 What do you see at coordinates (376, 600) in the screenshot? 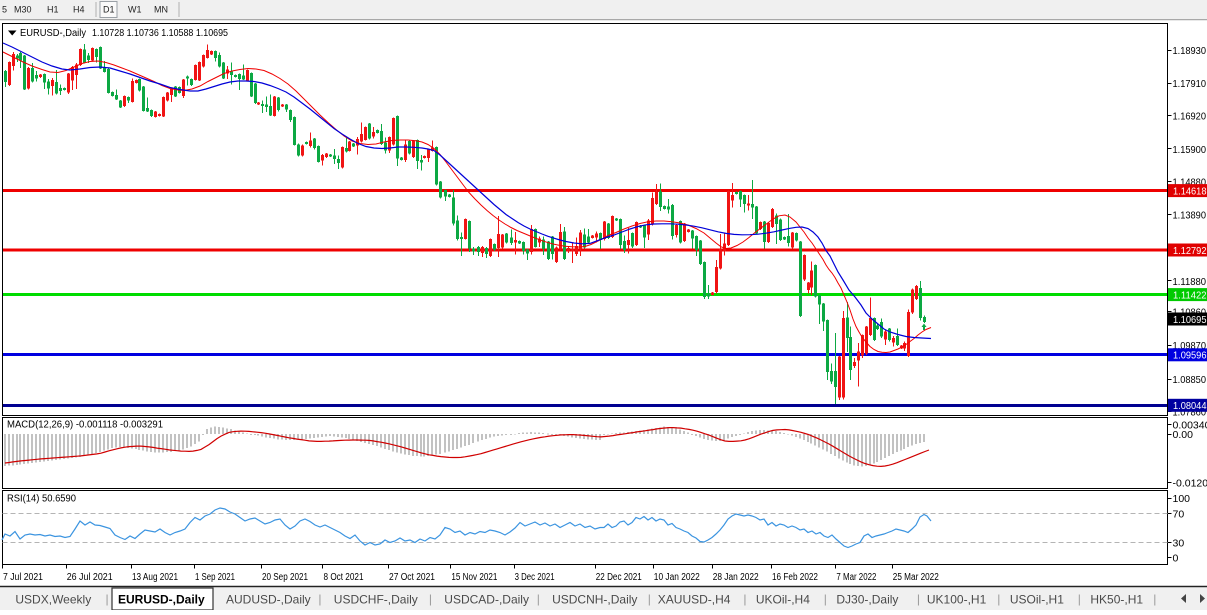
I see `svg-text: USDCHF-,Daily` at bounding box center [376, 600].